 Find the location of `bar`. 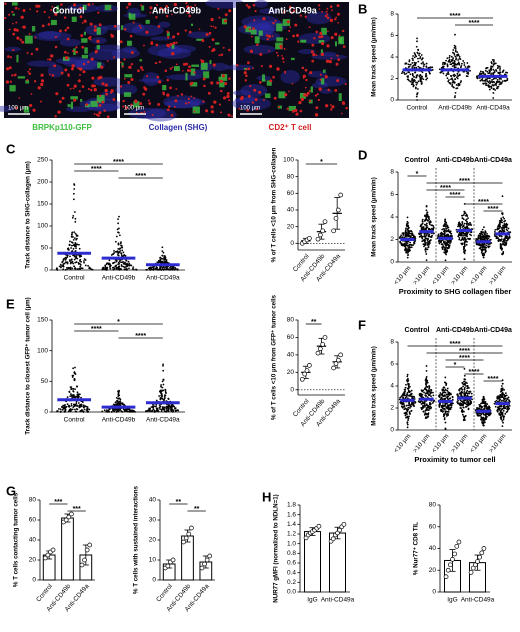

bar is located at coordinates (67, 549).